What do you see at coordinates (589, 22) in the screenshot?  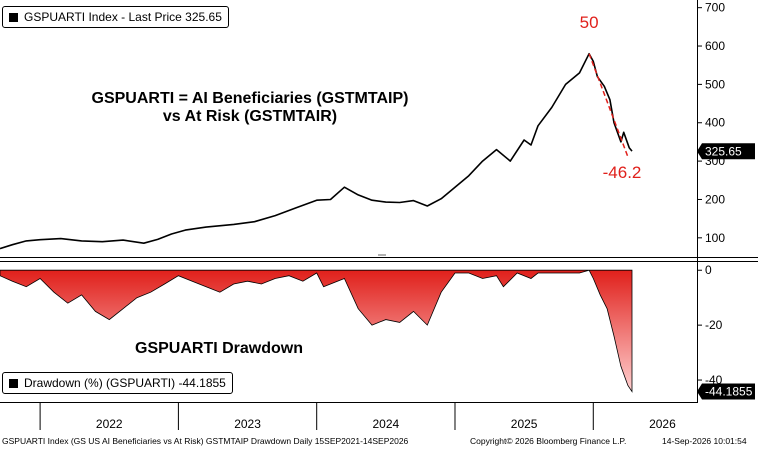 I see `annotation-peak: 50` at bounding box center [589, 22].